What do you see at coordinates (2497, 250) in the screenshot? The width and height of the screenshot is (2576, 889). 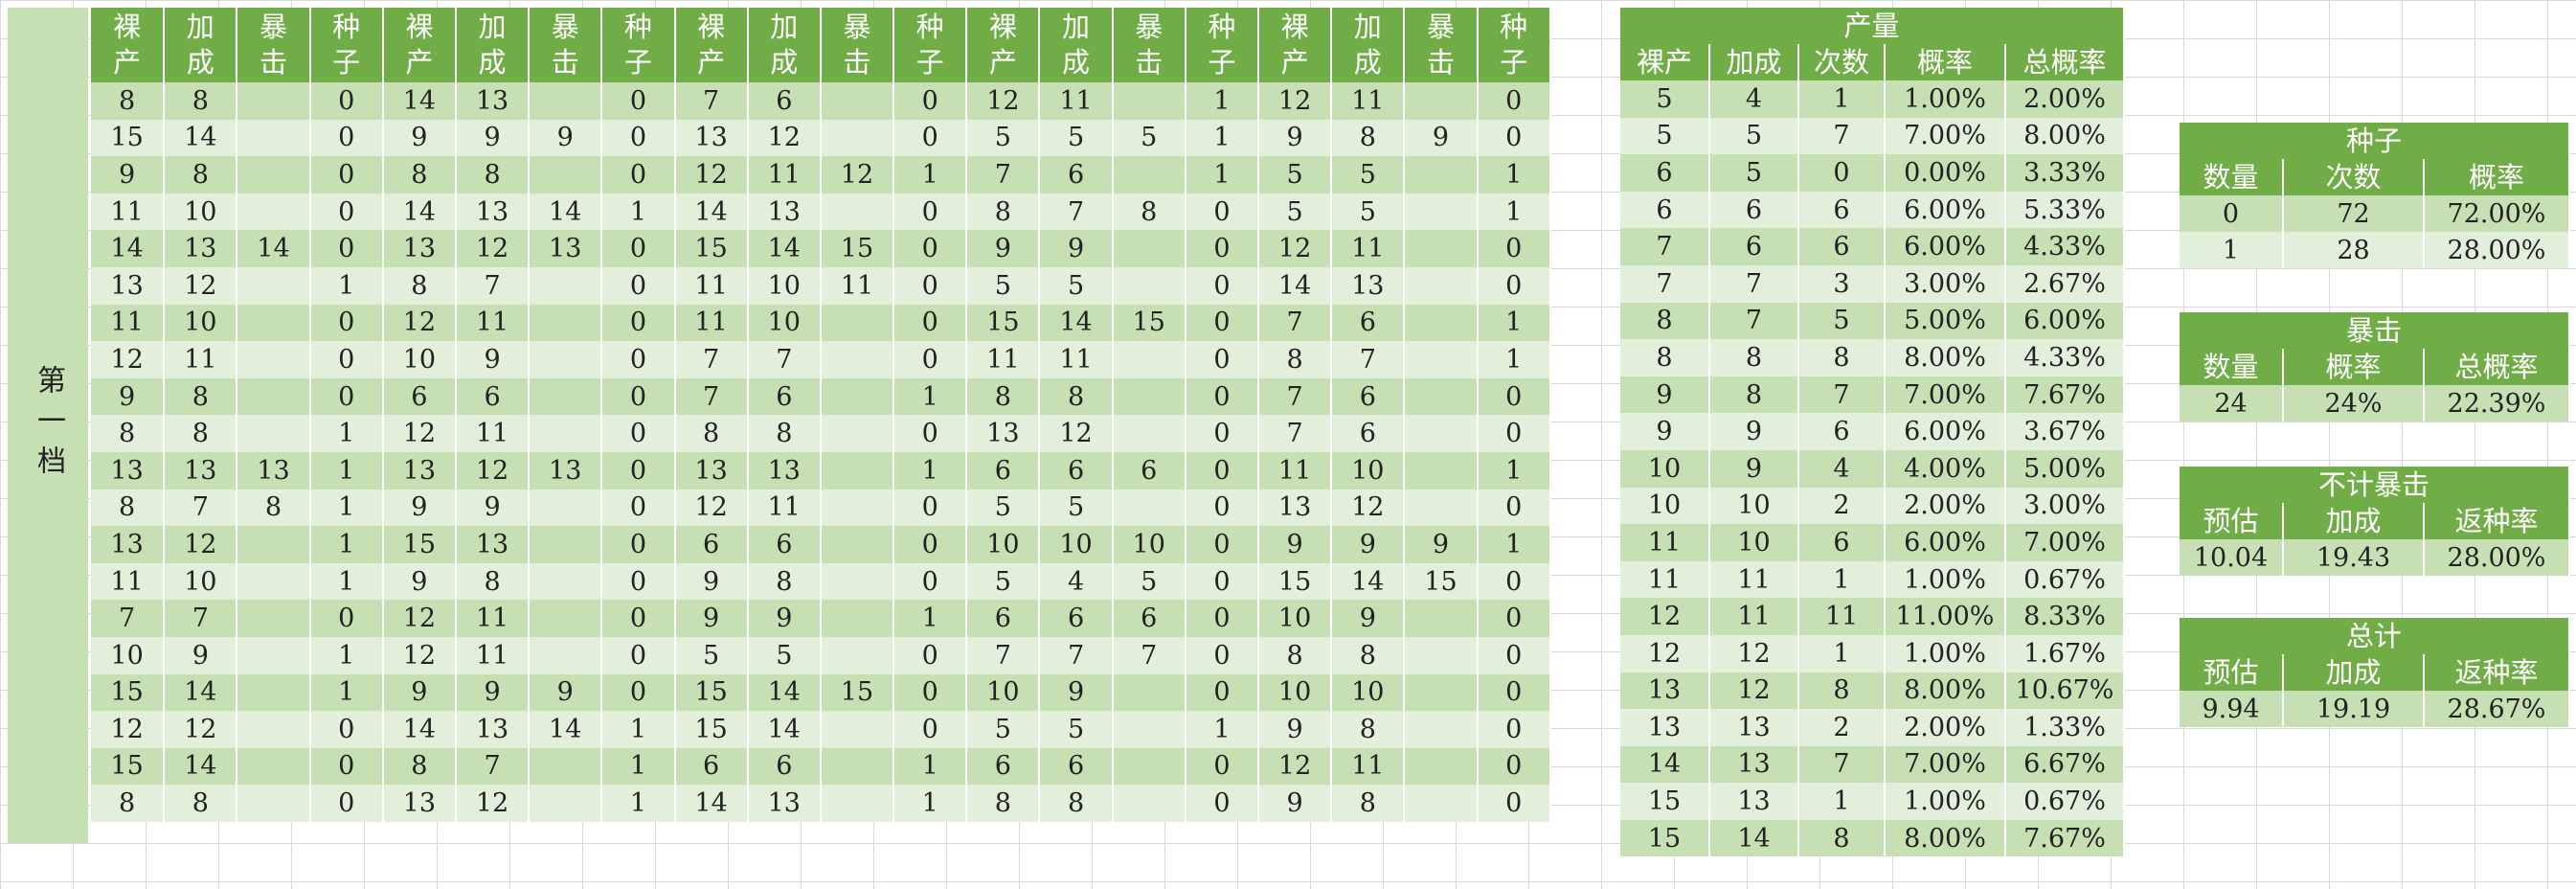 I see `data-cell: 28.00%` at bounding box center [2497, 250].